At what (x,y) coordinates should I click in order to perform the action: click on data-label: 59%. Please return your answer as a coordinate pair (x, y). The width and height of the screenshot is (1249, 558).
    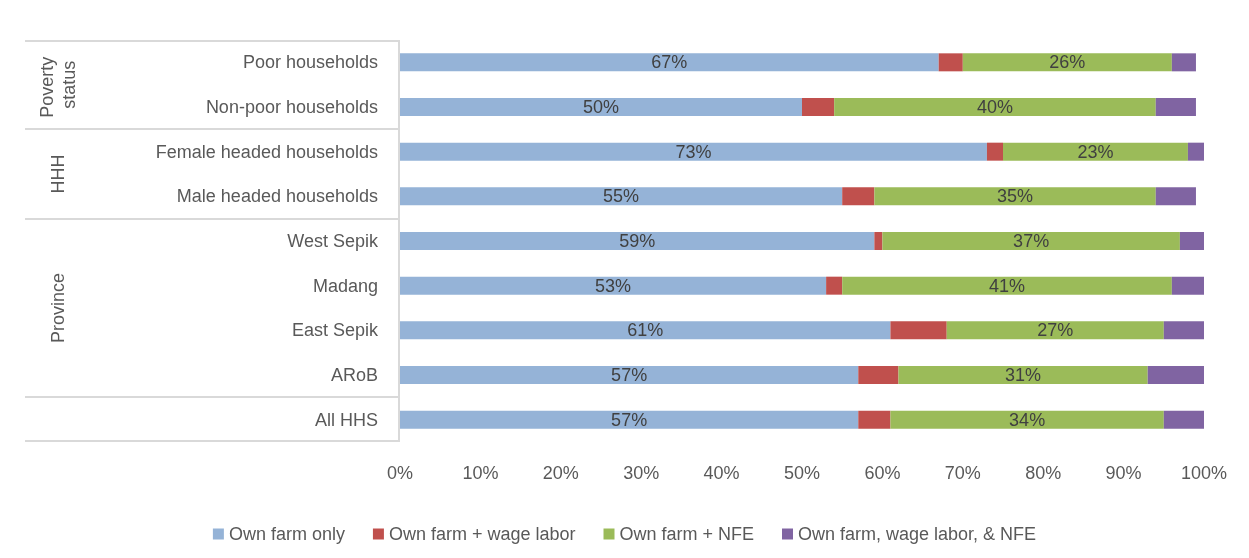
    Looking at the image, I should click on (637, 241).